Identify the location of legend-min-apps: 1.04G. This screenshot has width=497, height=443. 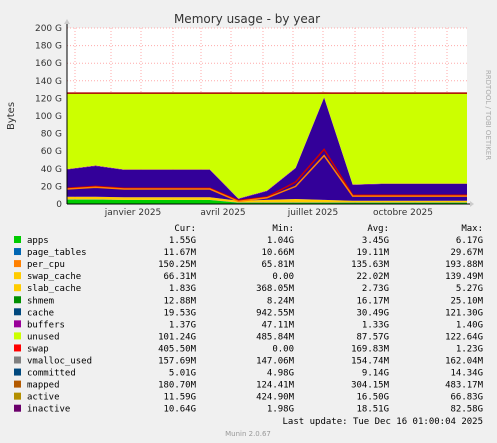
(280, 241).